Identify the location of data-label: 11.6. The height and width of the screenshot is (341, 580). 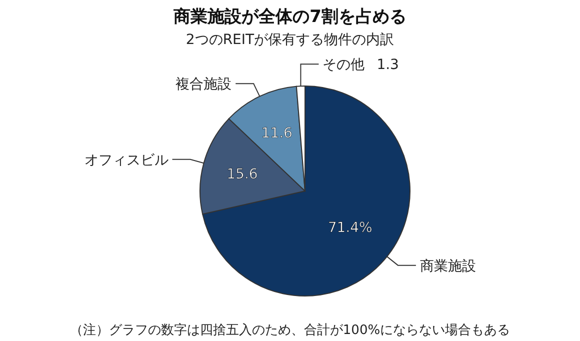
(277, 133).